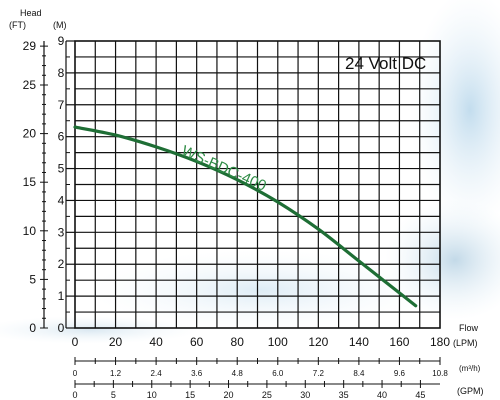 This screenshot has width=500, height=400. Describe the element at coordinates (229, 395) in the screenshot. I see `x-gpm-tick-label: 20` at that location.